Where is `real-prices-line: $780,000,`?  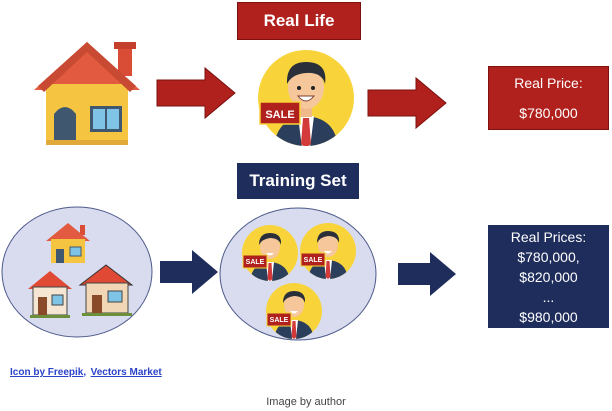
real-prices-line: $780,000, is located at coordinates (548, 256).